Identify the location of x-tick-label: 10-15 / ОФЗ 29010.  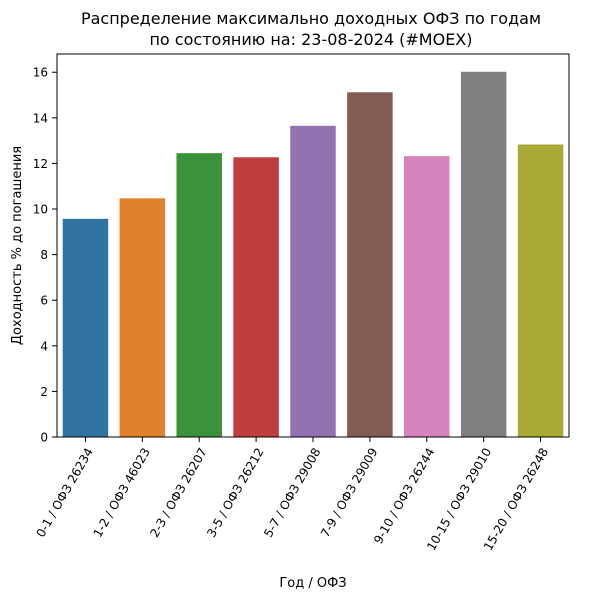
(459, 499).